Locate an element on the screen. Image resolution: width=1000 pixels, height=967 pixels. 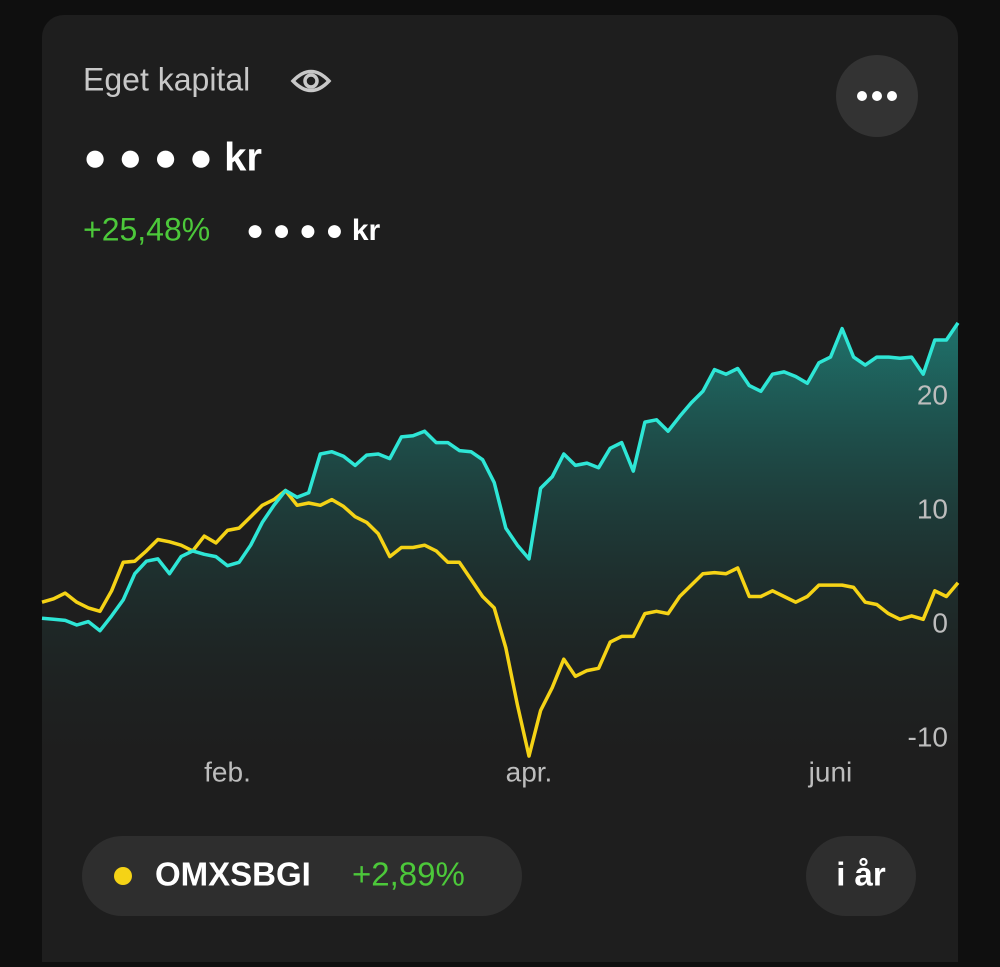
benchmark-pill is located at coordinates (302, 876).